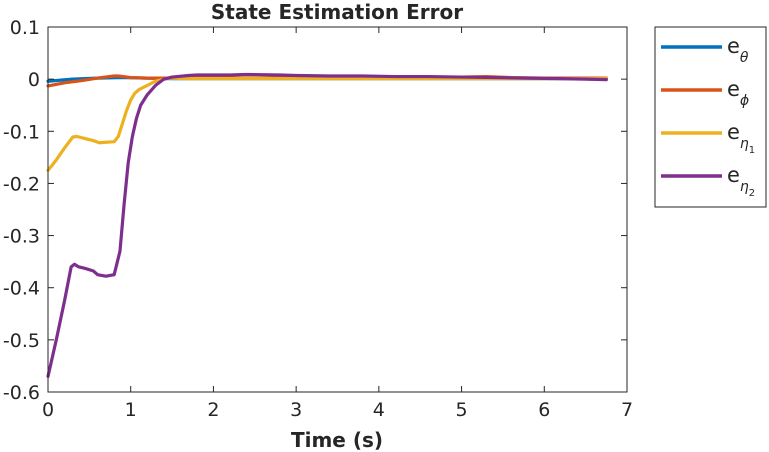 Image resolution: width=769 pixels, height=452 pixels. Describe the element at coordinates (213, 410) in the screenshot. I see `x-tick-label: 2` at that location.